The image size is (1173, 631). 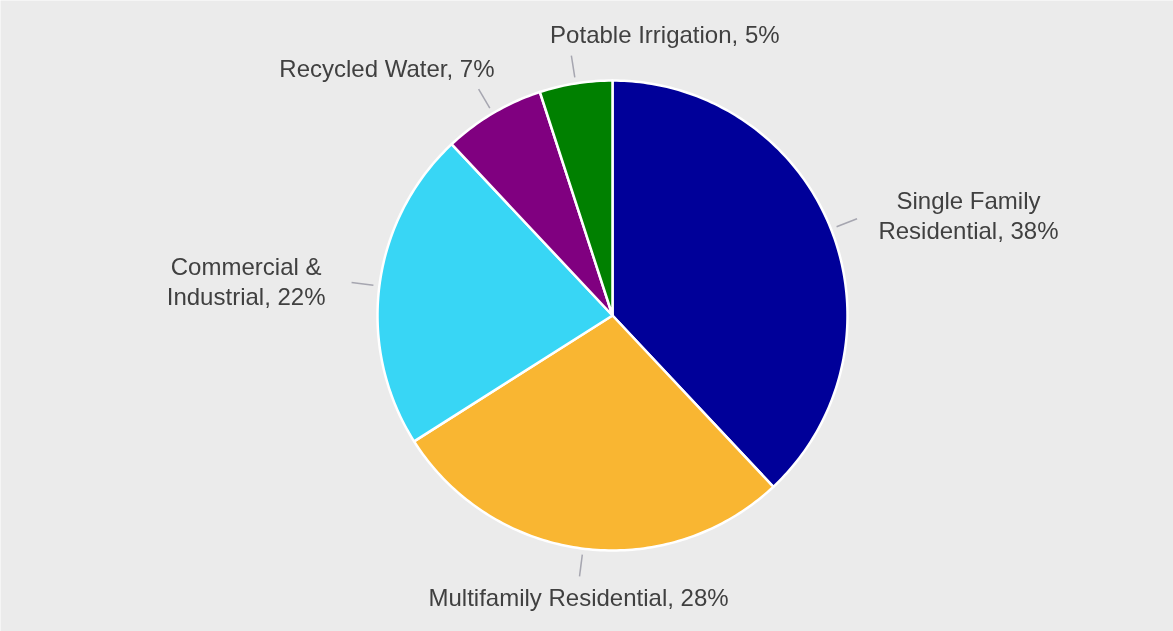 What do you see at coordinates (665, 34) in the screenshot?
I see `slice-label: Potable Irrigation, 5%` at bounding box center [665, 34].